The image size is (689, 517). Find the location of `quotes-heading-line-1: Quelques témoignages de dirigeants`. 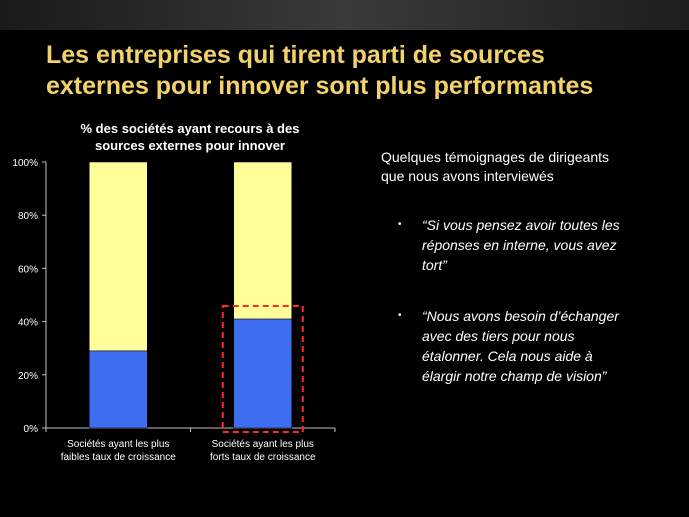

quotes-heading-line-1: Quelques témoignages de dirigeants is located at coordinates (495, 157).